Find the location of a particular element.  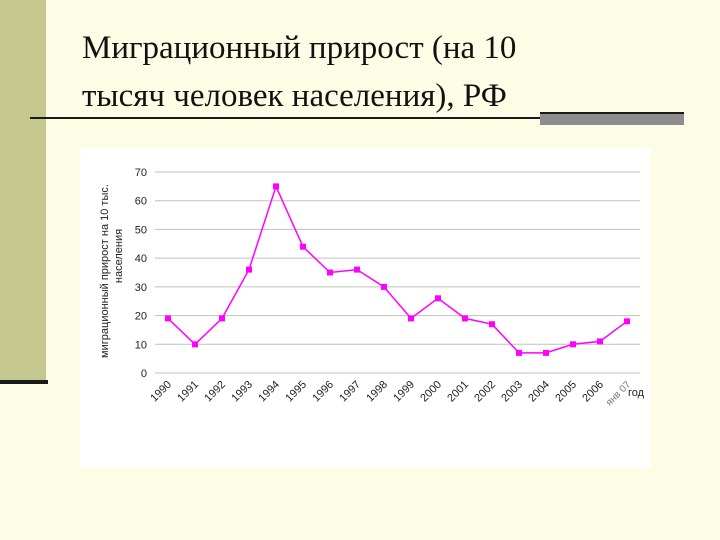

slide-title-line-2: тысяч человек населения), РФ is located at coordinates (294, 96).